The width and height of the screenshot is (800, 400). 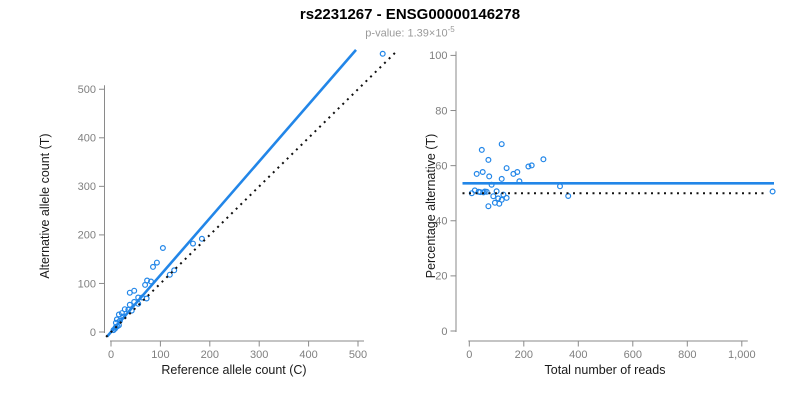 I want to click on x-tick-label: 600, so click(x=633, y=355).